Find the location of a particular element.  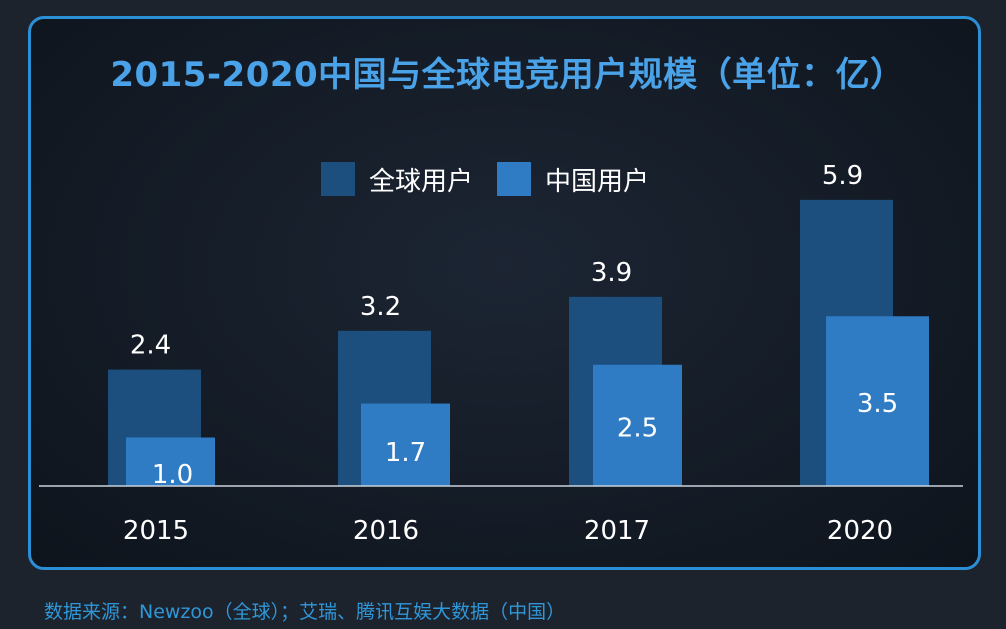

bar-china-2016 is located at coordinates (405, 444).